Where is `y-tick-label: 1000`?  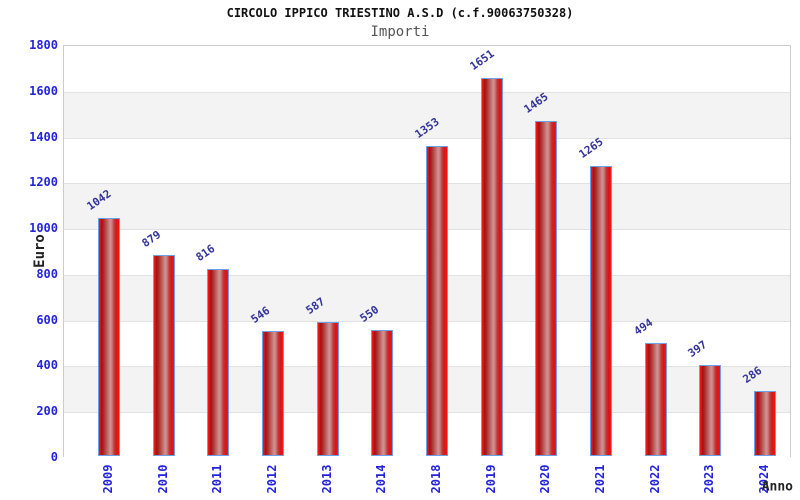 y-tick-label: 1000 is located at coordinates (43, 228).